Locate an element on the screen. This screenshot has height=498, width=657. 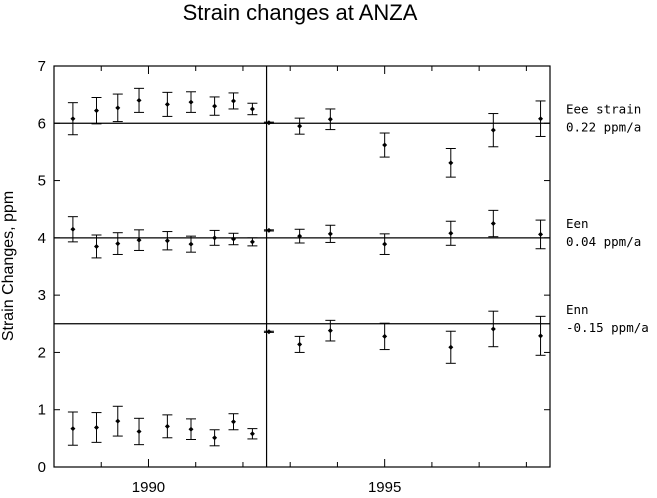
y-tick-label: 1 is located at coordinates (42, 410).